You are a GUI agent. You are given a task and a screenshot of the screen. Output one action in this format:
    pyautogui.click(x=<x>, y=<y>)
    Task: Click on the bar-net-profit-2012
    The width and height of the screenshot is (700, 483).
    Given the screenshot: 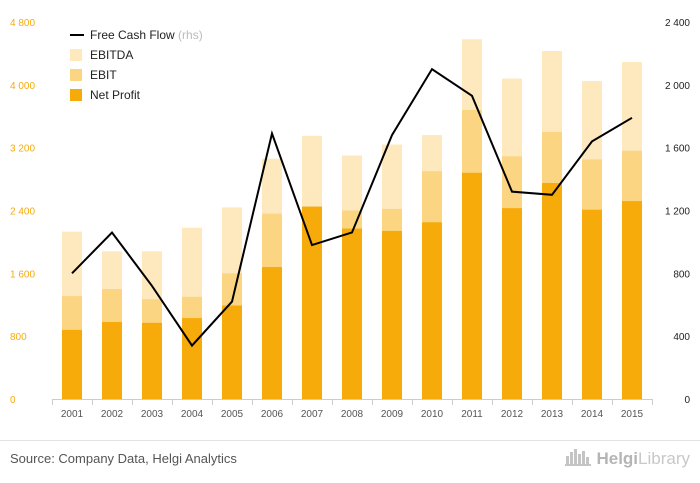 What is the action you would take?
    pyautogui.click(x=512, y=303)
    